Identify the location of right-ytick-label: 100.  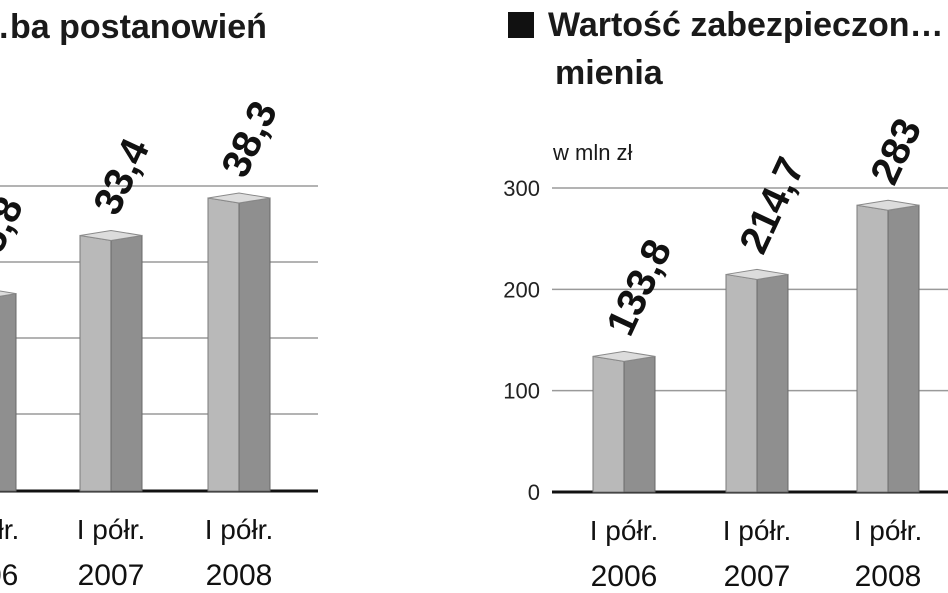
(521, 391).